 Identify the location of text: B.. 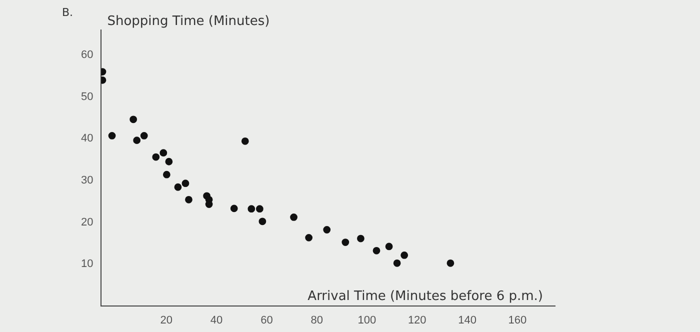
(68, 12).